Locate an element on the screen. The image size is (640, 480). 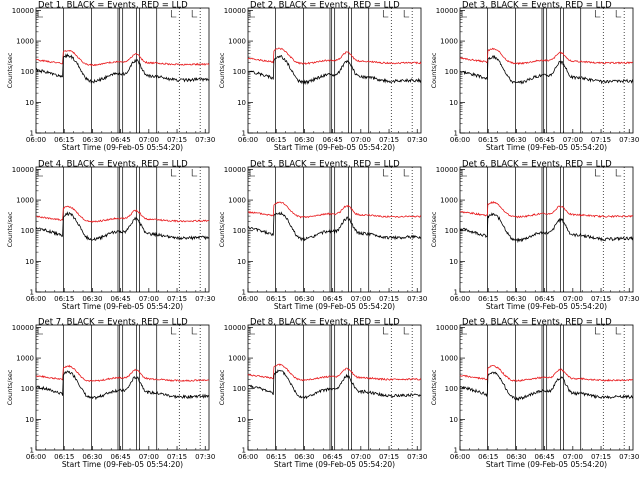
panel-title: Det 1, BLACK = Events, RED = LLD is located at coordinates (113, 6).